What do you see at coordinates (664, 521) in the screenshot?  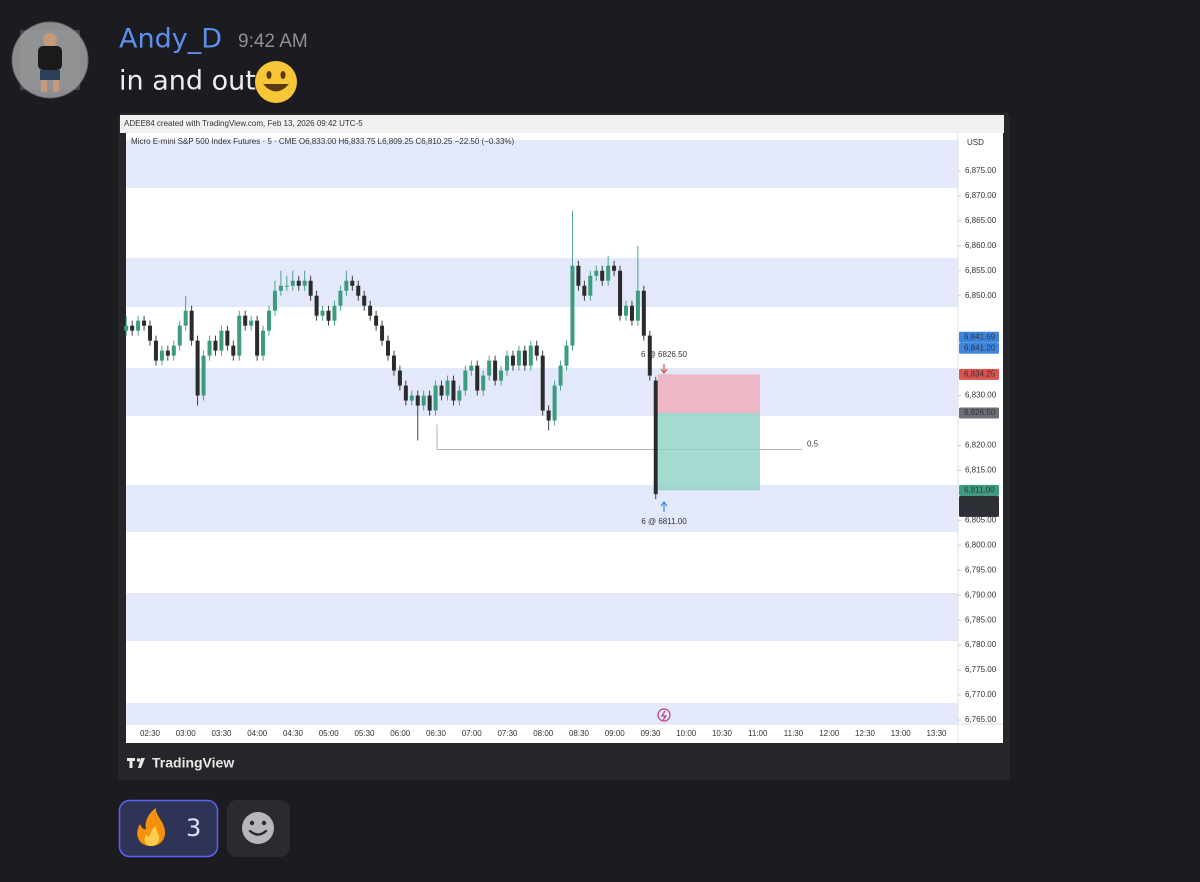 I see `exit-label: 6 @ 6811.00` at bounding box center [664, 521].